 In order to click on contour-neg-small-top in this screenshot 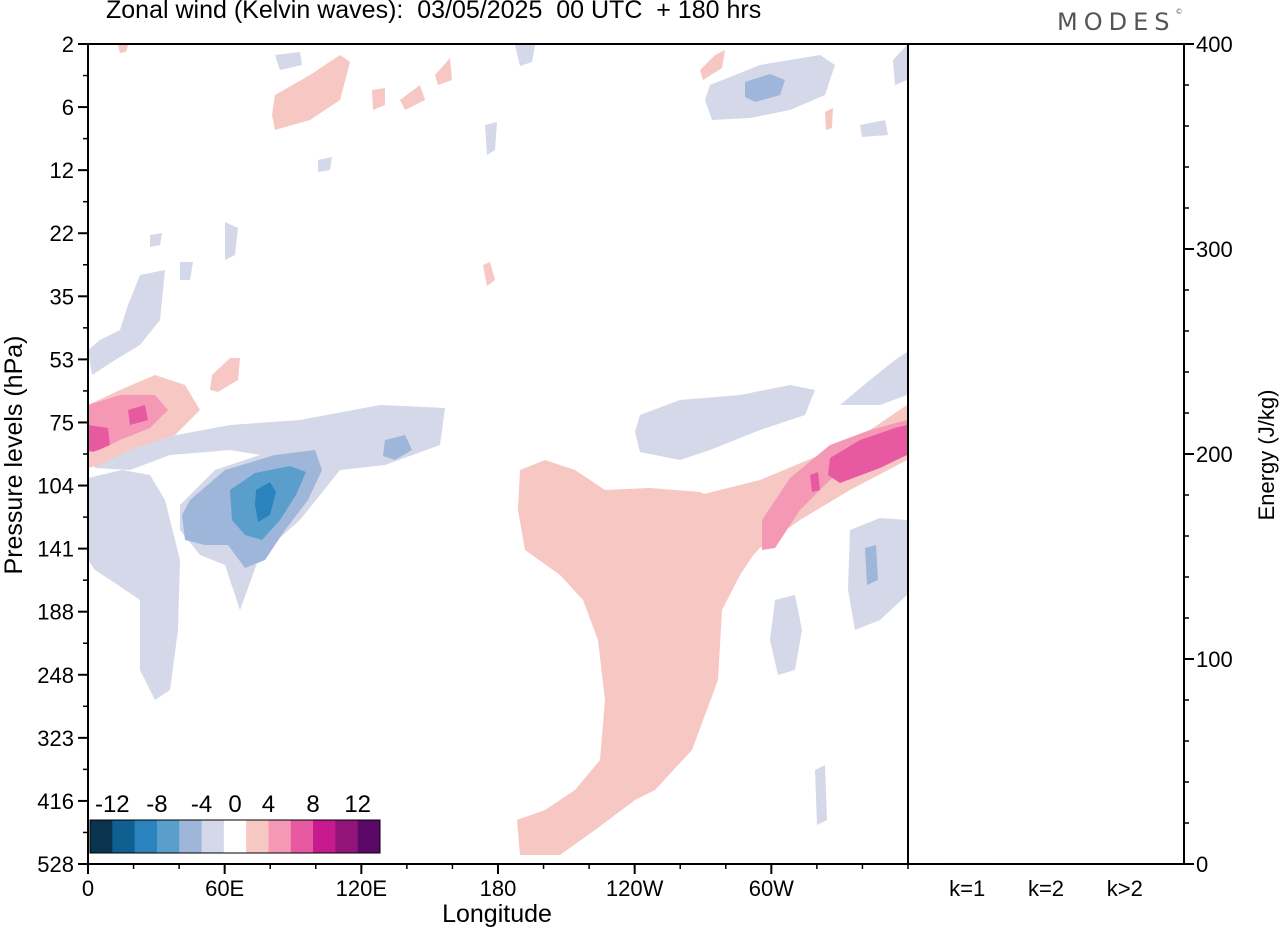, I will do `click(288, 61)`.